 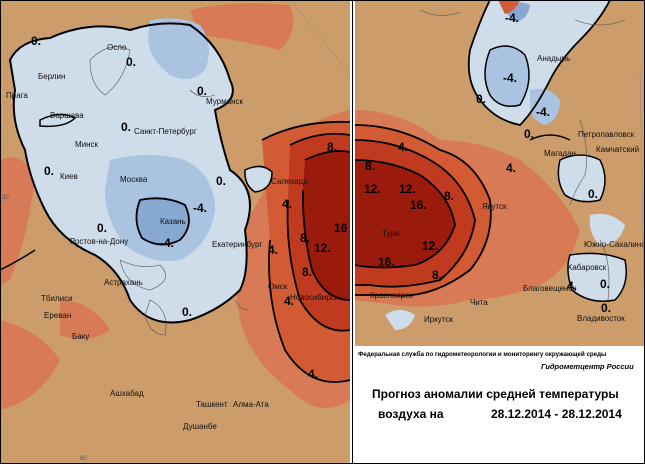 What do you see at coordinates (117, 47) in the screenshot?
I see `city-label: Осло` at bounding box center [117, 47].